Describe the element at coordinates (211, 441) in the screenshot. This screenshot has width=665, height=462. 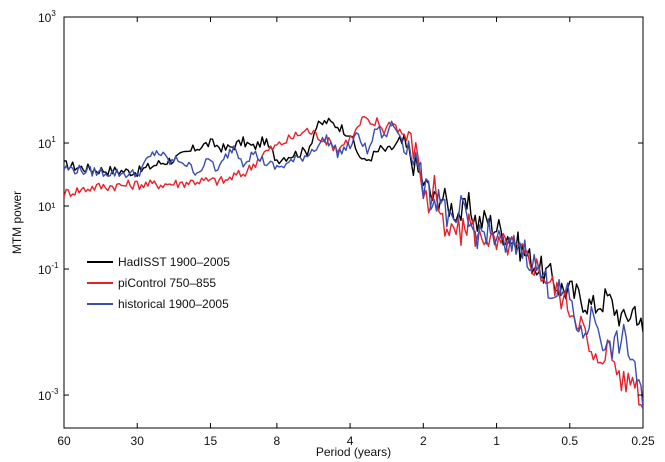
I see `x-tick-label: 15` at that location.